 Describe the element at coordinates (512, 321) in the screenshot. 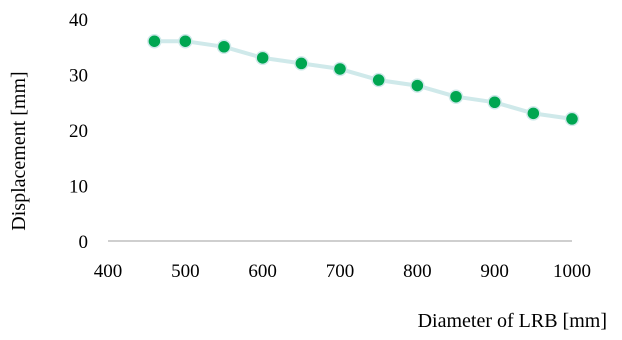

I see `x-axis-title: Diameter of LRB [mm]` at that location.